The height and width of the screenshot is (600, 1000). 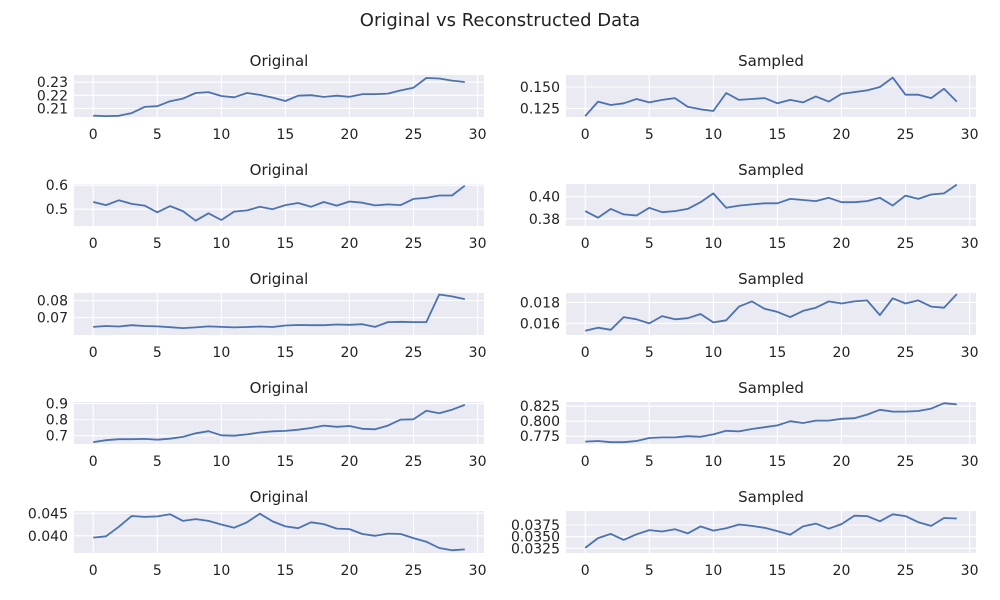 What do you see at coordinates (540, 303) in the screenshot?
I see `y-tick-label: 0.018` at bounding box center [540, 303].